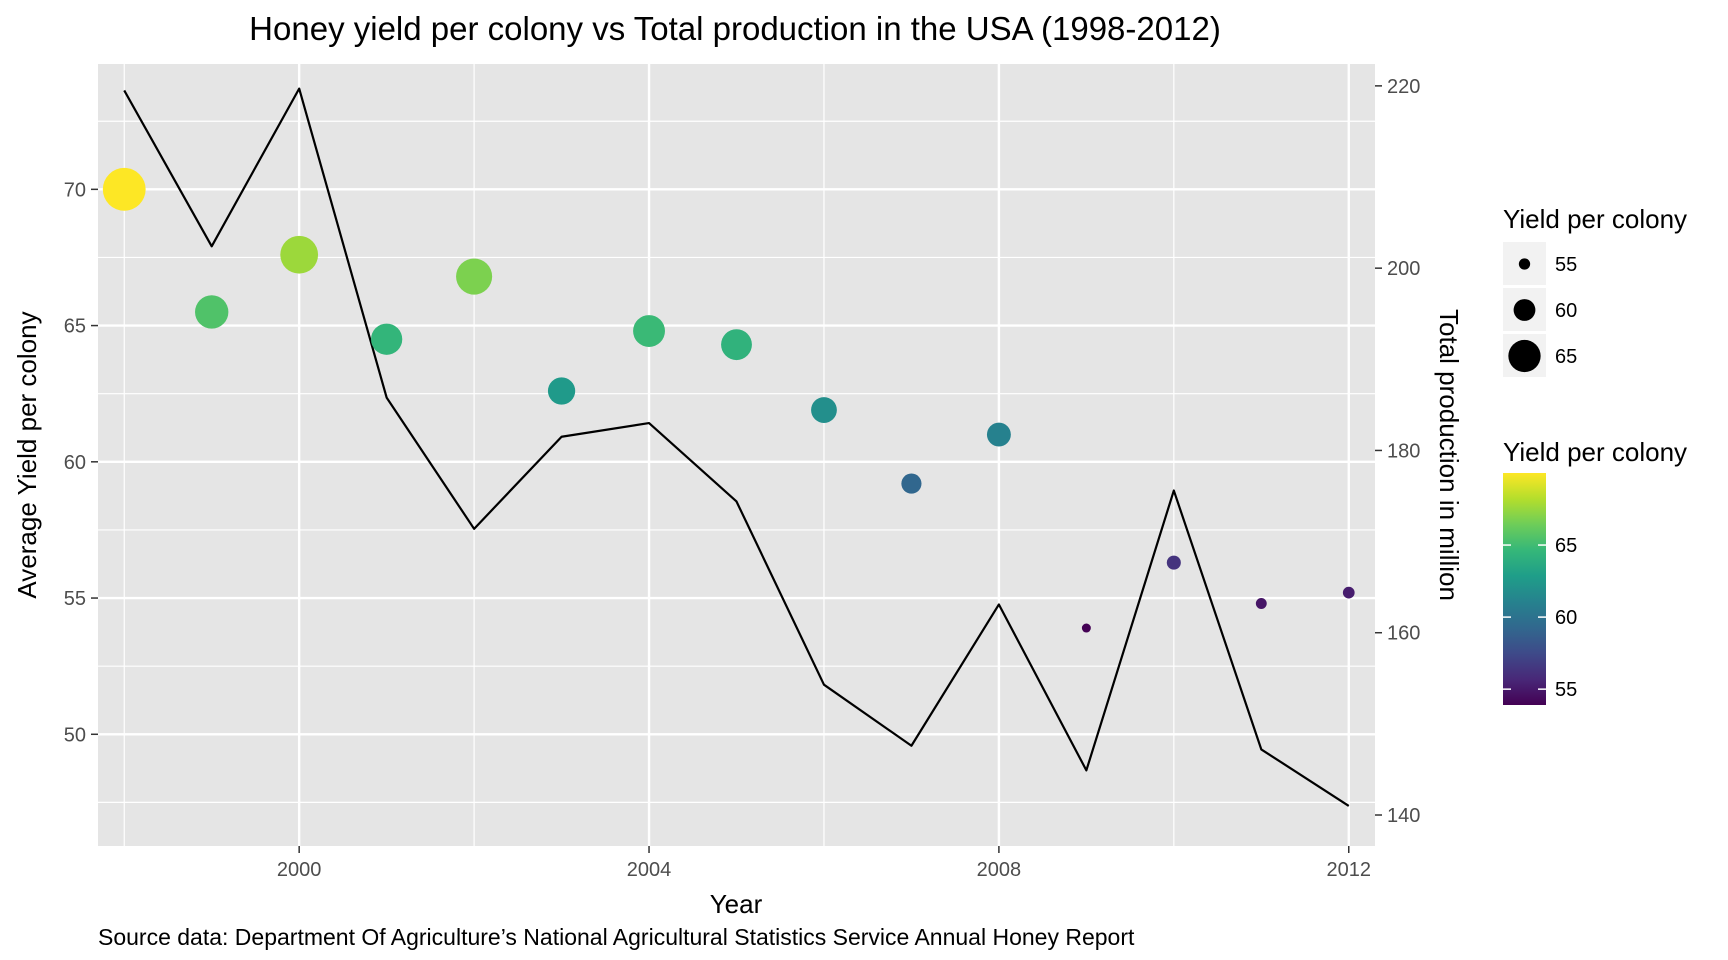  Describe the element at coordinates (1403, 87) in the screenshot. I see `y-tick-label-right: 220` at that location.